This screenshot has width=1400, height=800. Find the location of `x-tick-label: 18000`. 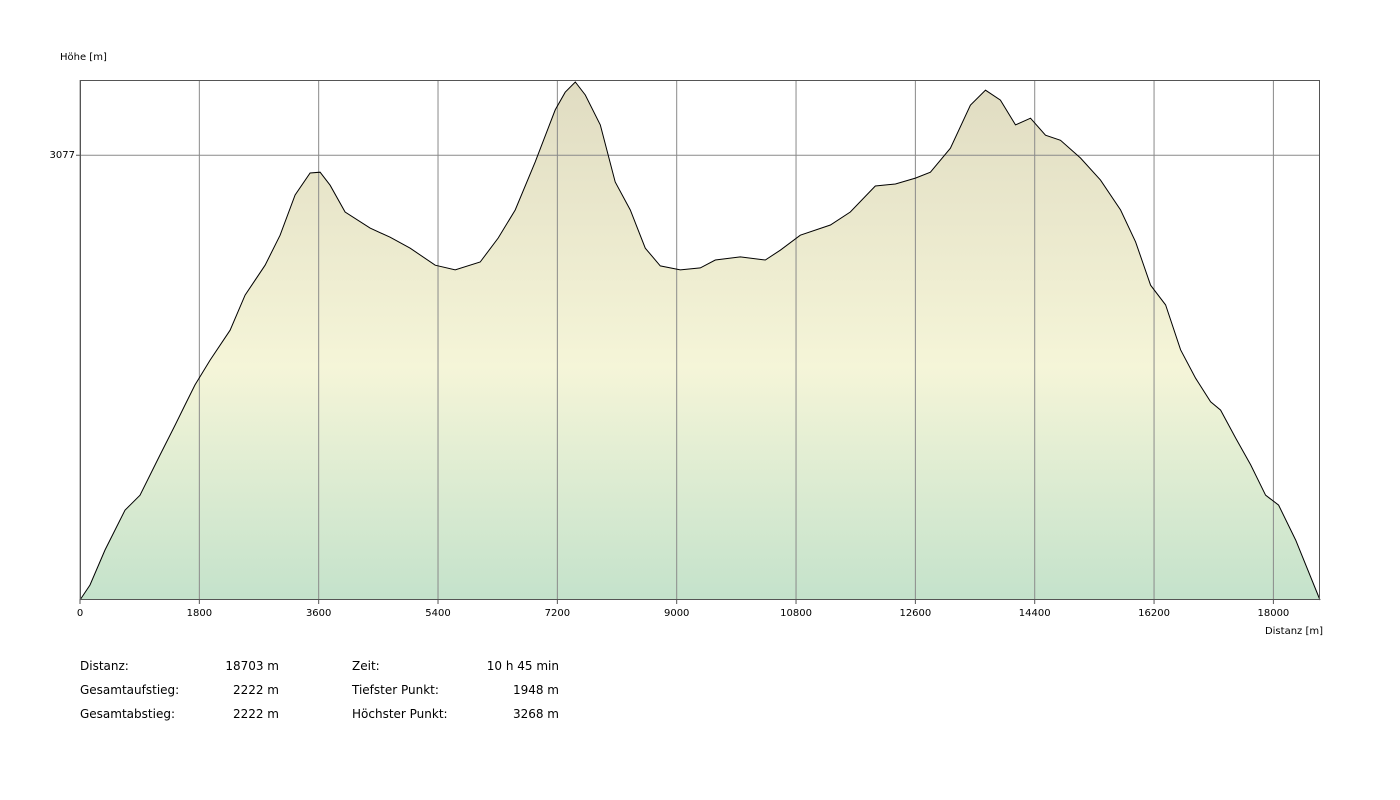

x-tick-label: 18000 is located at coordinates (1273, 613).